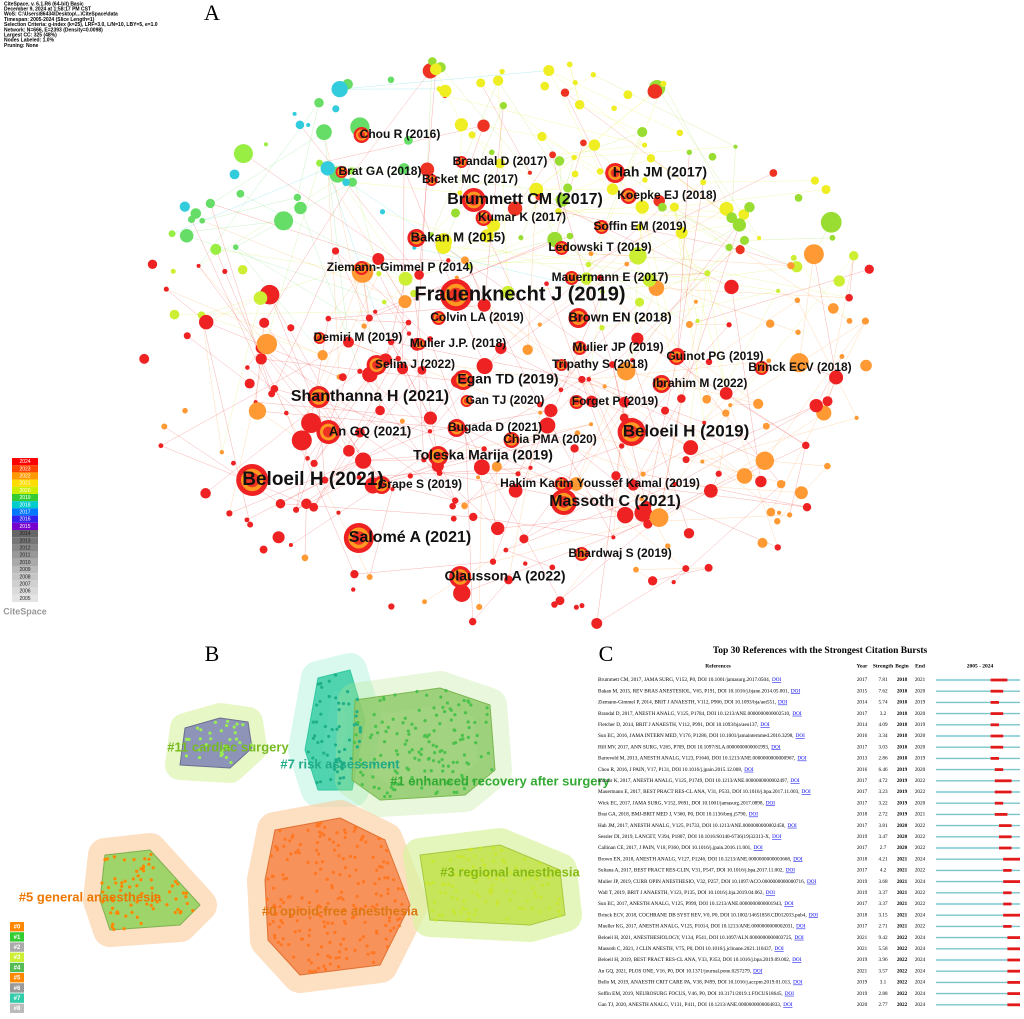 The image size is (1024, 1019). I want to click on strength: 3.81, so click(882, 826).